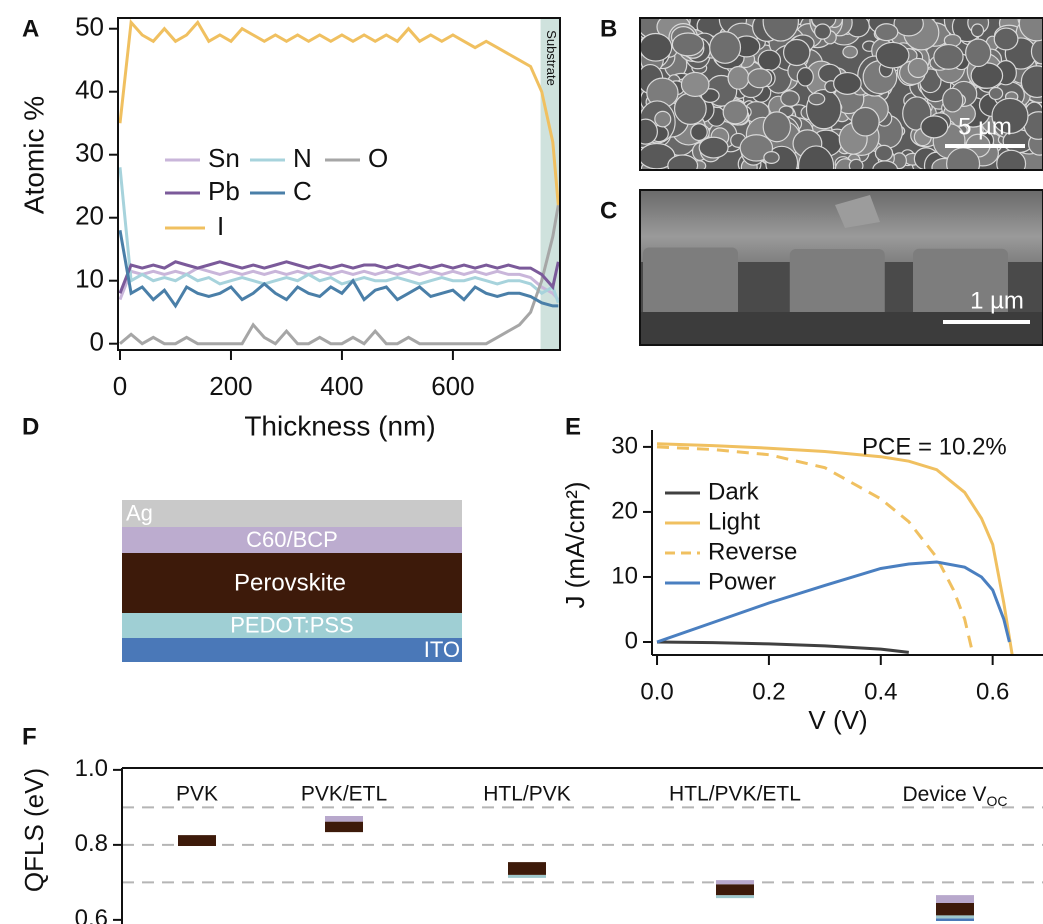 This screenshot has height=924, width=1043. Describe the element at coordinates (656, 691) in the screenshot. I see `x-tick-label: 0.0` at that location.